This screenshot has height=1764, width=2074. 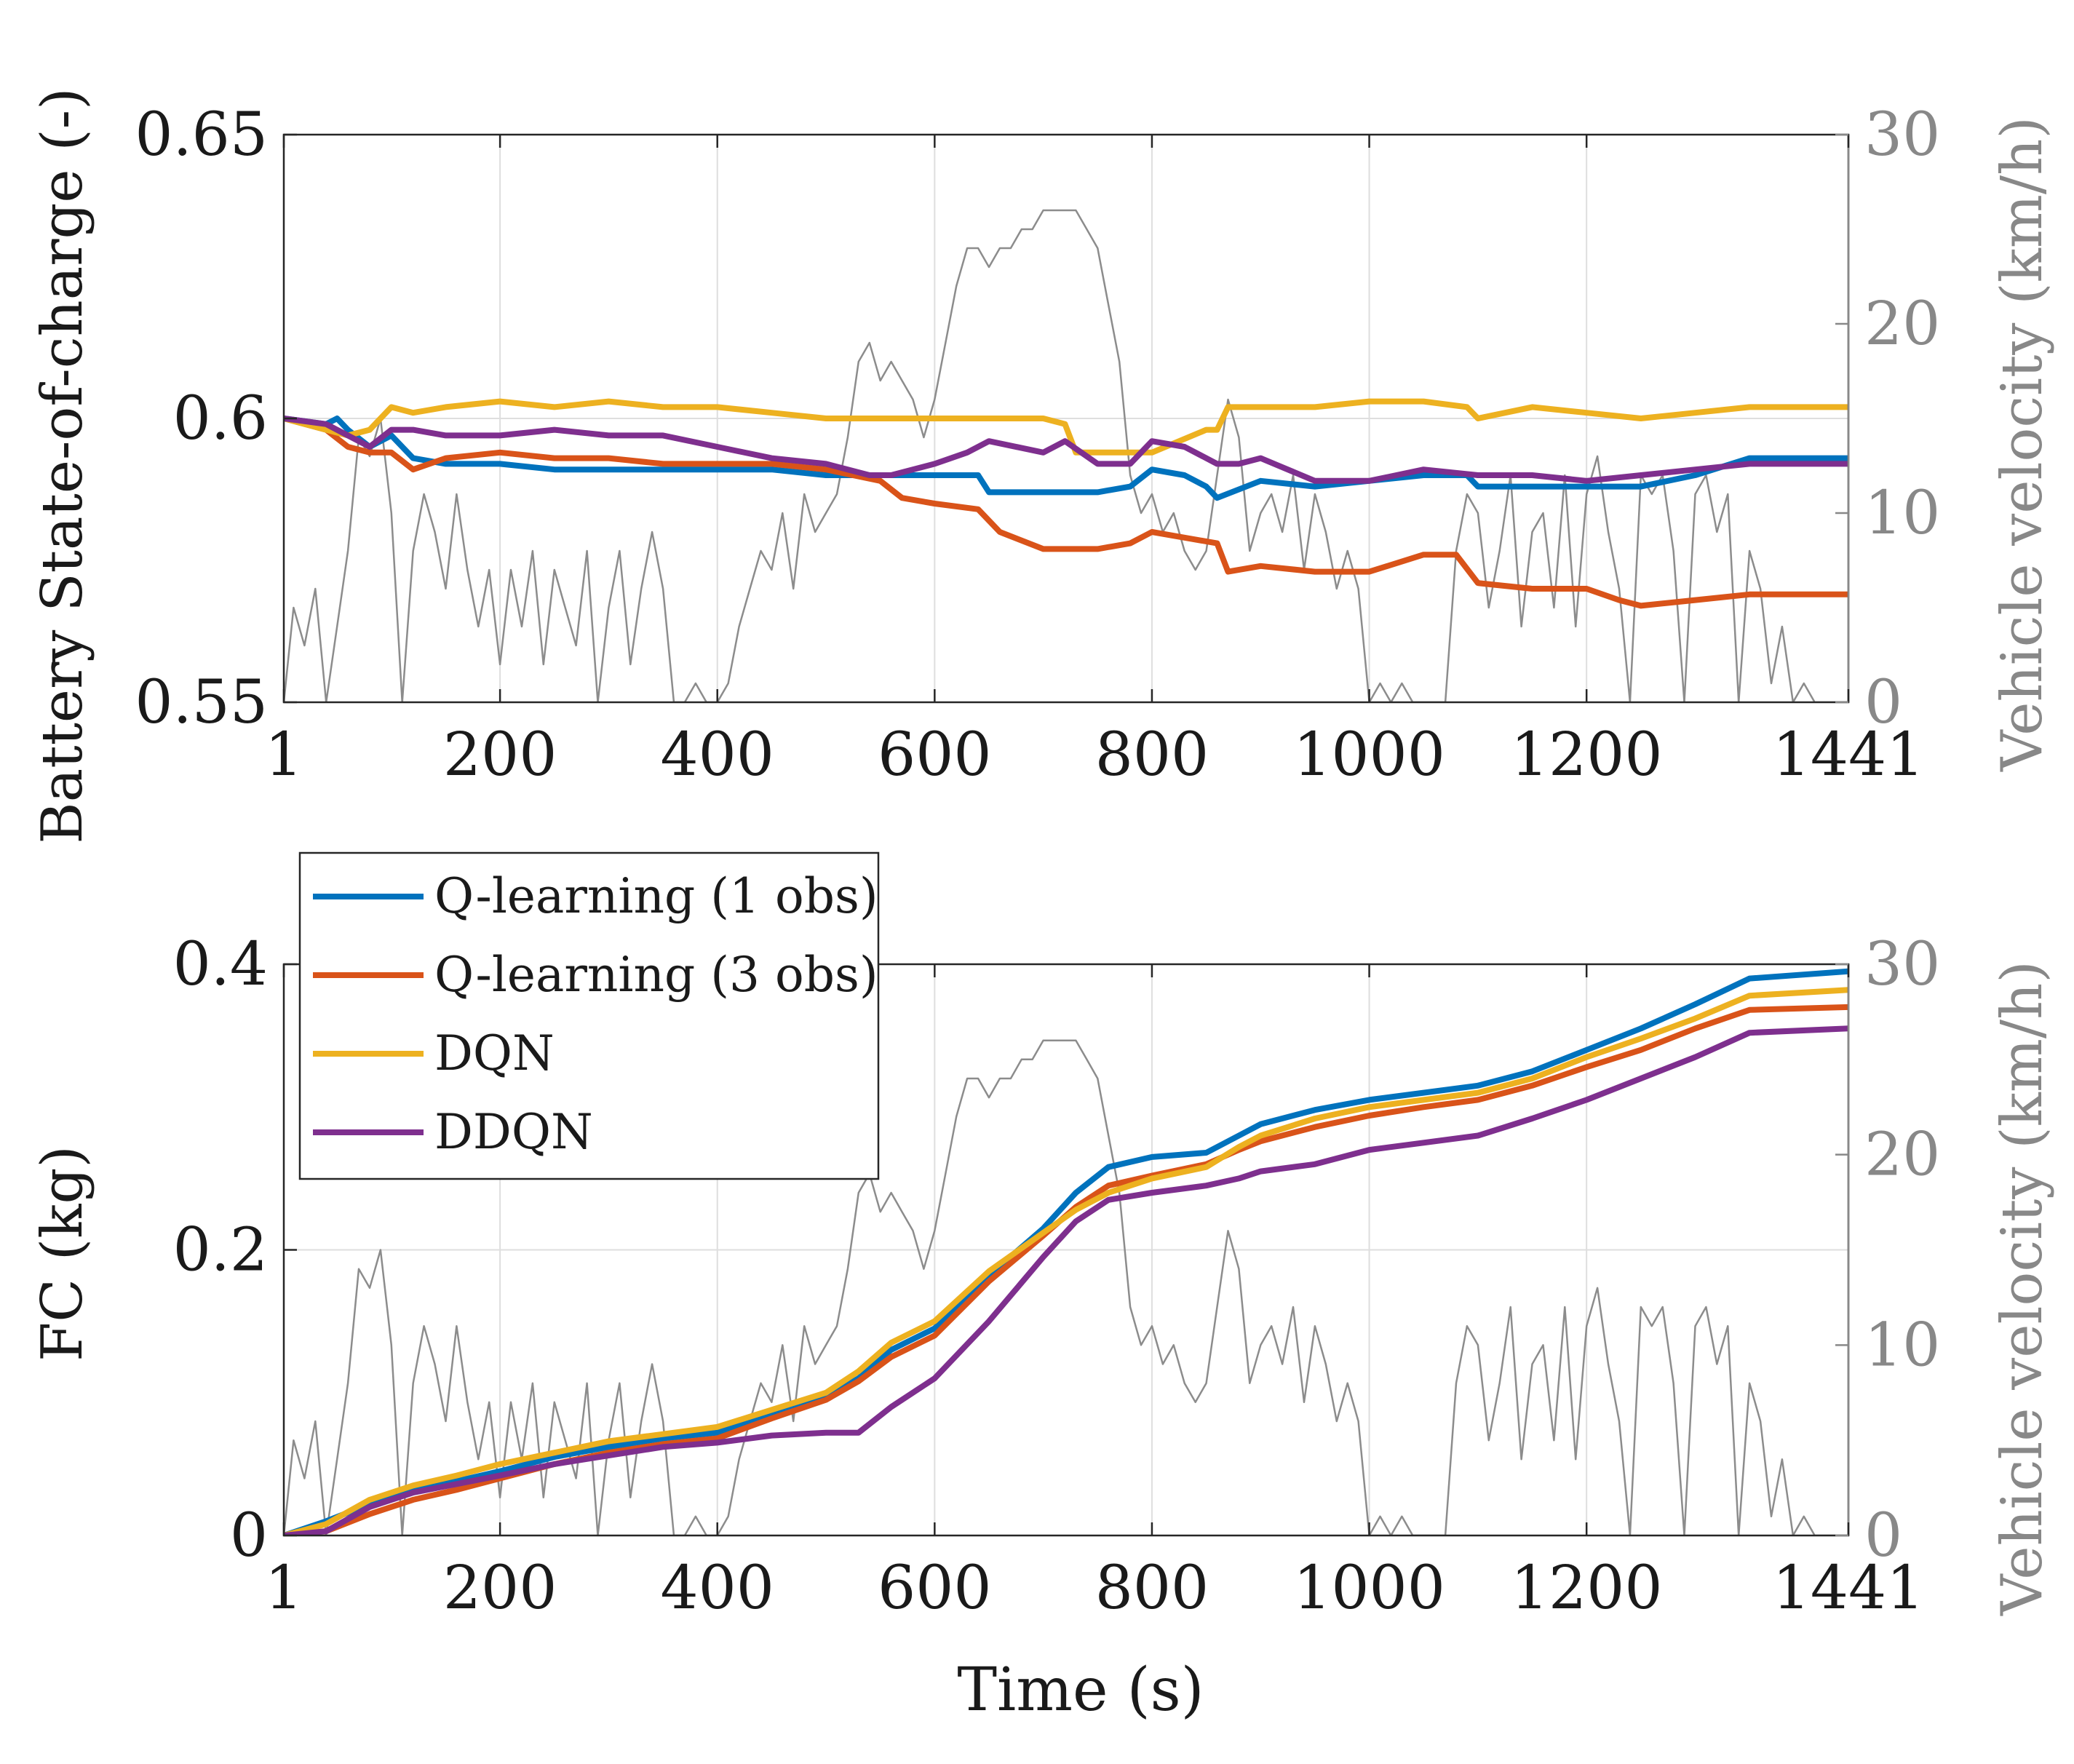 What do you see at coordinates (1902, 135) in the screenshot?
I see `top-y-right-tick-label: 30` at bounding box center [1902, 135].